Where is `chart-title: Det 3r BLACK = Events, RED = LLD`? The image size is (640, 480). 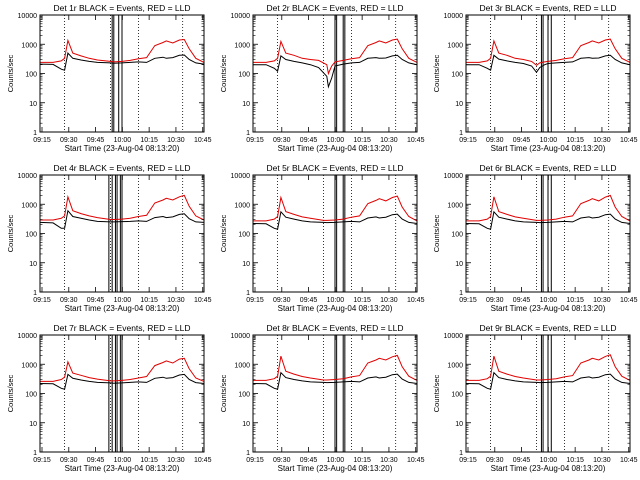
chart-title: Det 3r BLACK = Events, RED = LLD is located at coordinates (547, 8).